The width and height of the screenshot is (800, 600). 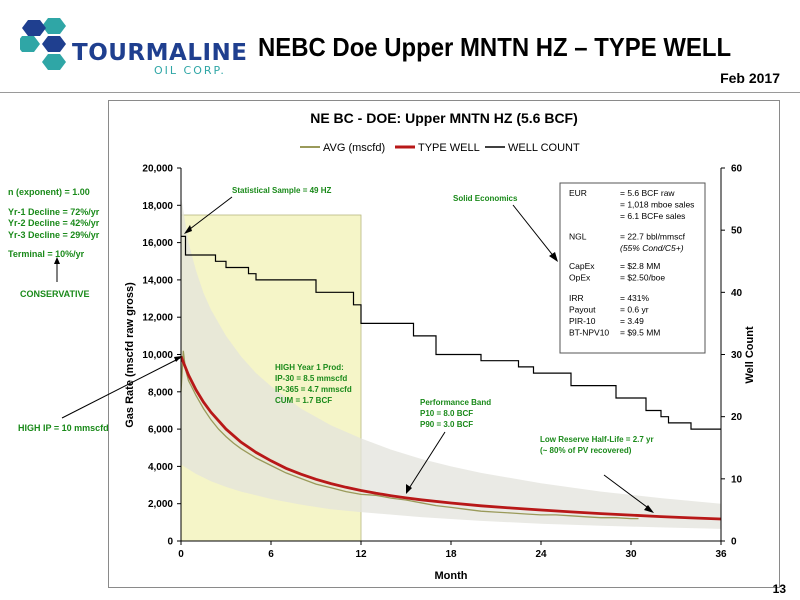 I want to click on y-tick-label: 16,000, so click(x=157, y=243).